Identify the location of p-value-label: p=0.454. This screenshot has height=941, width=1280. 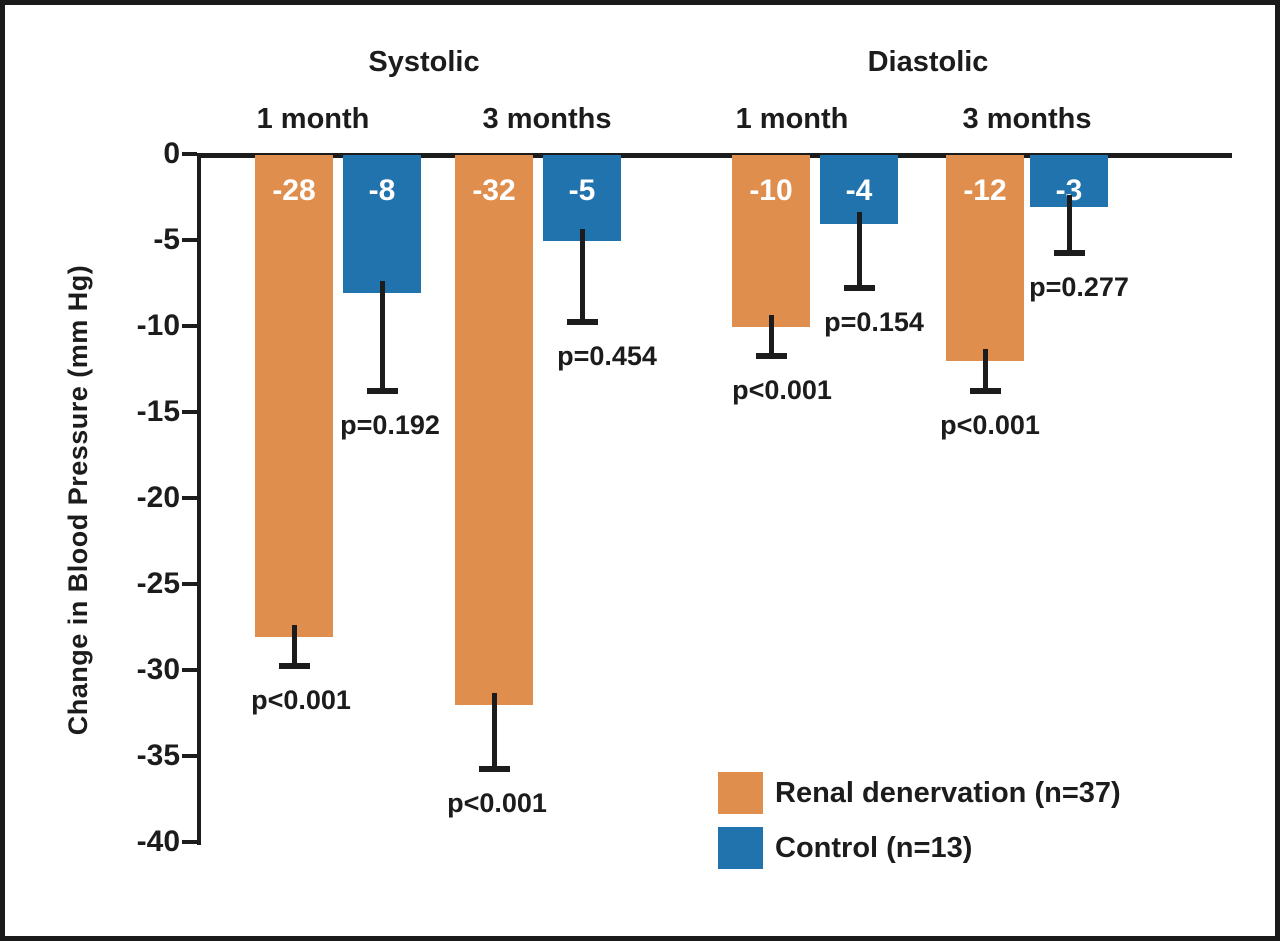
(607, 356).